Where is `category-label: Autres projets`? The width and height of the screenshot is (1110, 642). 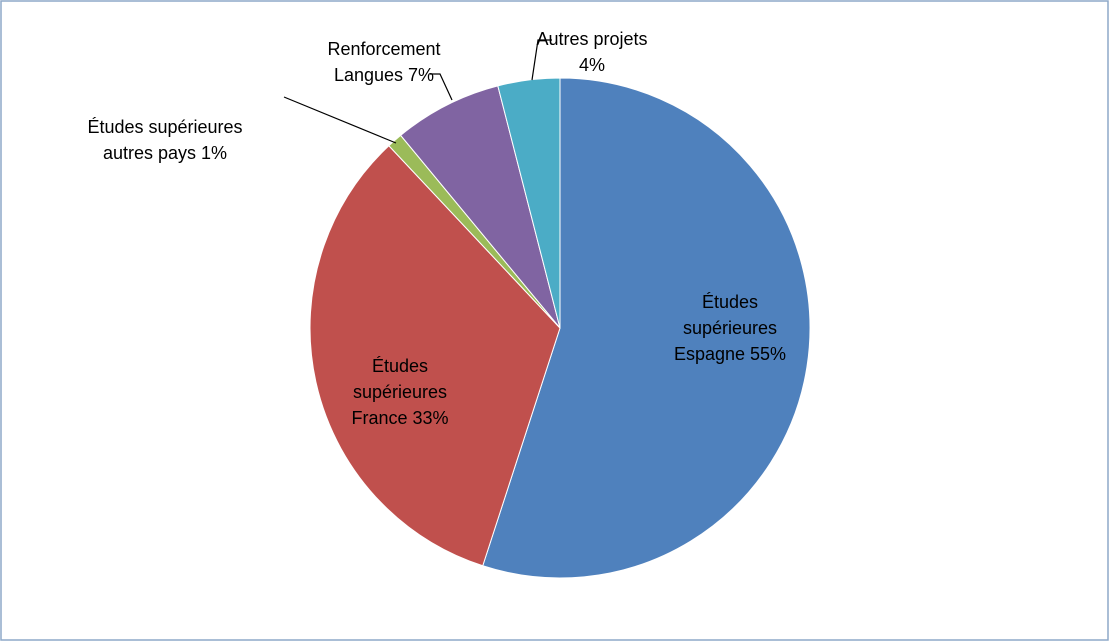
category-label: Autres projets is located at coordinates (592, 39).